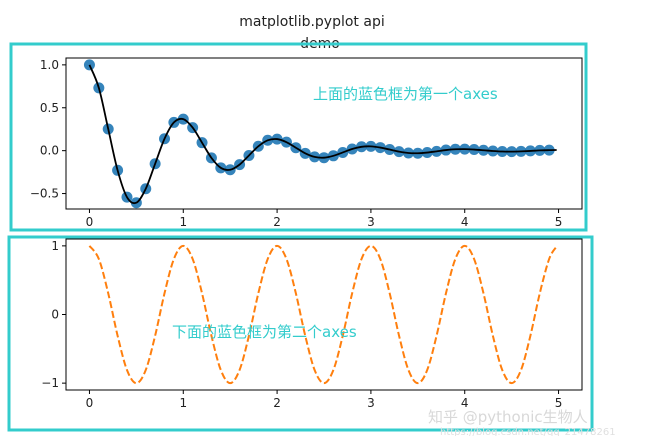 This screenshot has height=436, width=647. What do you see at coordinates (44, 194) in the screenshot?
I see `y-tick-label: −0.5` at bounding box center [44, 194].